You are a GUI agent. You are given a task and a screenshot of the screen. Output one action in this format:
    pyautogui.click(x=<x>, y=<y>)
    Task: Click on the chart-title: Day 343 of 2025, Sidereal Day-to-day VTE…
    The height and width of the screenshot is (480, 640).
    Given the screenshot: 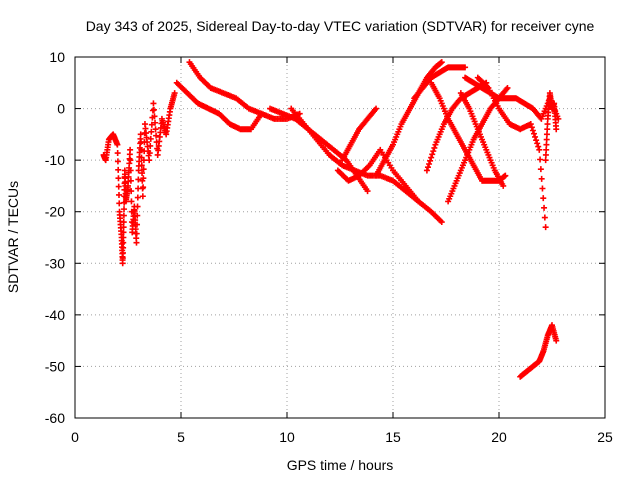 What is the action you would take?
    pyautogui.click(x=340, y=26)
    